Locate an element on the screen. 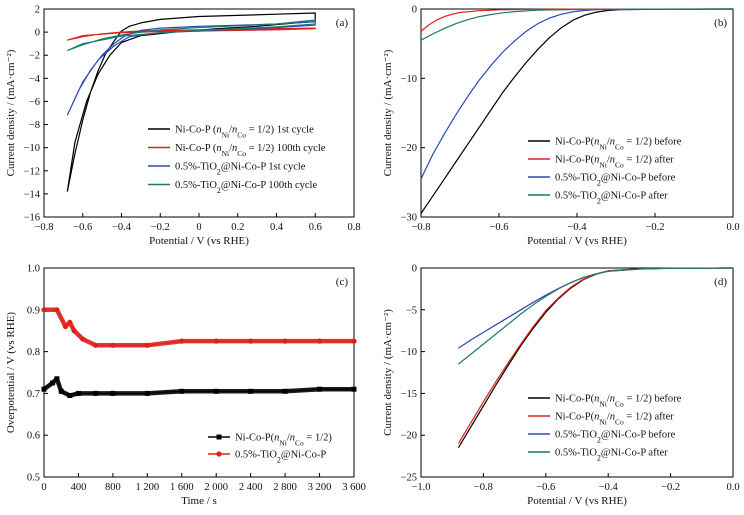 Image resolution: width=744 pixels, height=515 pixels. panel-label: (b) is located at coordinates (720, 23).